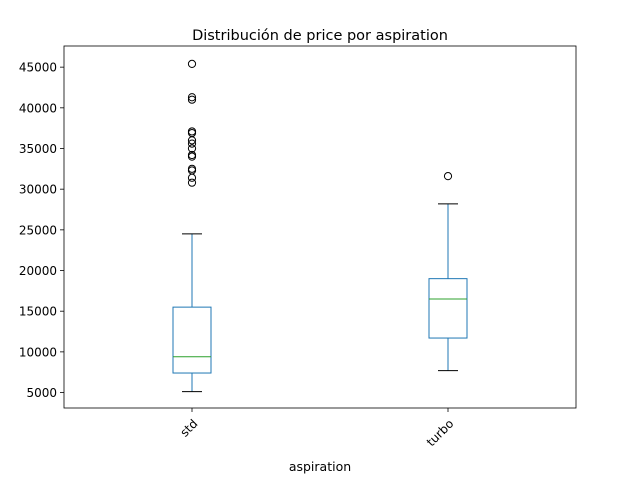 This screenshot has width=640, height=480. I want to click on y-tick-label: 10000, so click(38, 352).